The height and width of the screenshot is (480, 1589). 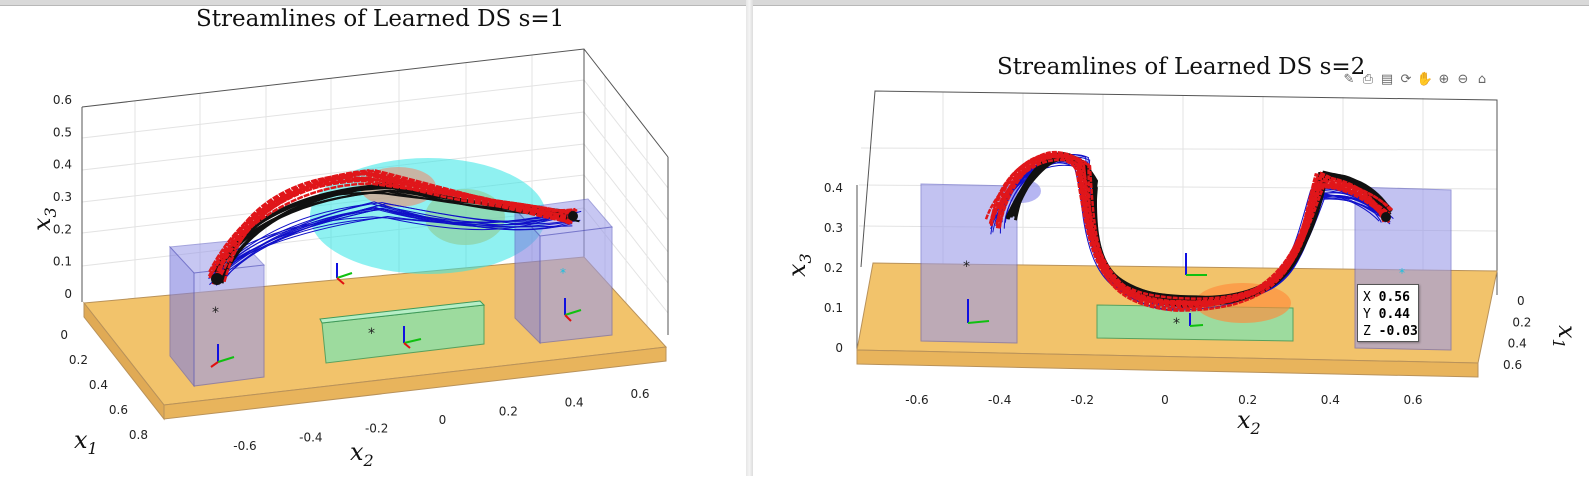 I want to click on datatip-z-value: -0.03, so click(x=1398, y=331).